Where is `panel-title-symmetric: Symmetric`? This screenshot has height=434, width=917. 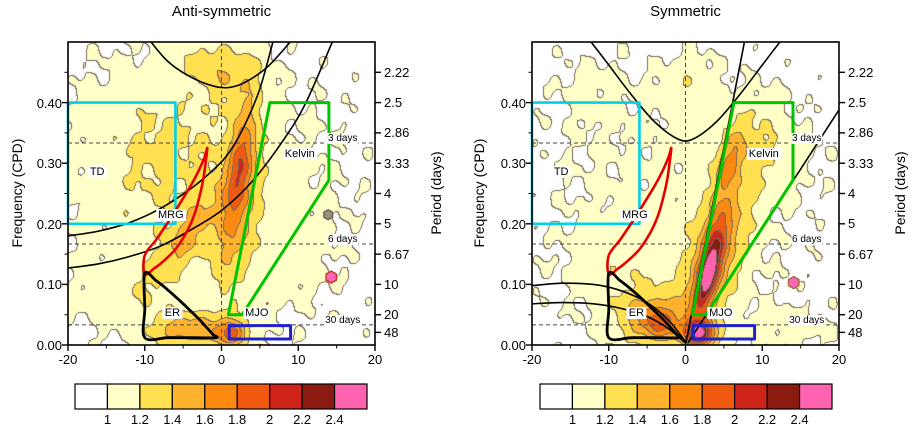
panel-title-symmetric: Symmetric is located at coordinates (685, 11).